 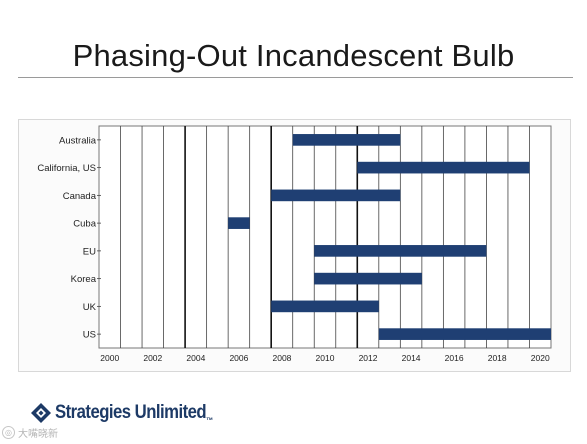 I want to click on x-tick-label: 2012, so click(x=368, y=358).